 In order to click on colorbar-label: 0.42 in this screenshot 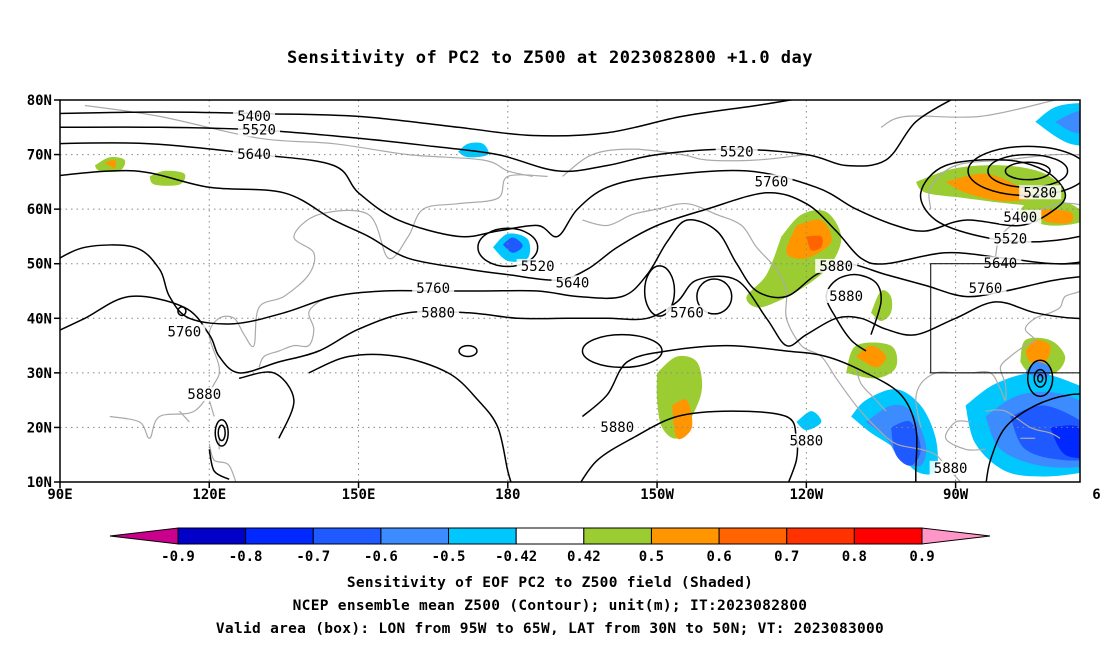, I will do `click(584, 557)`.